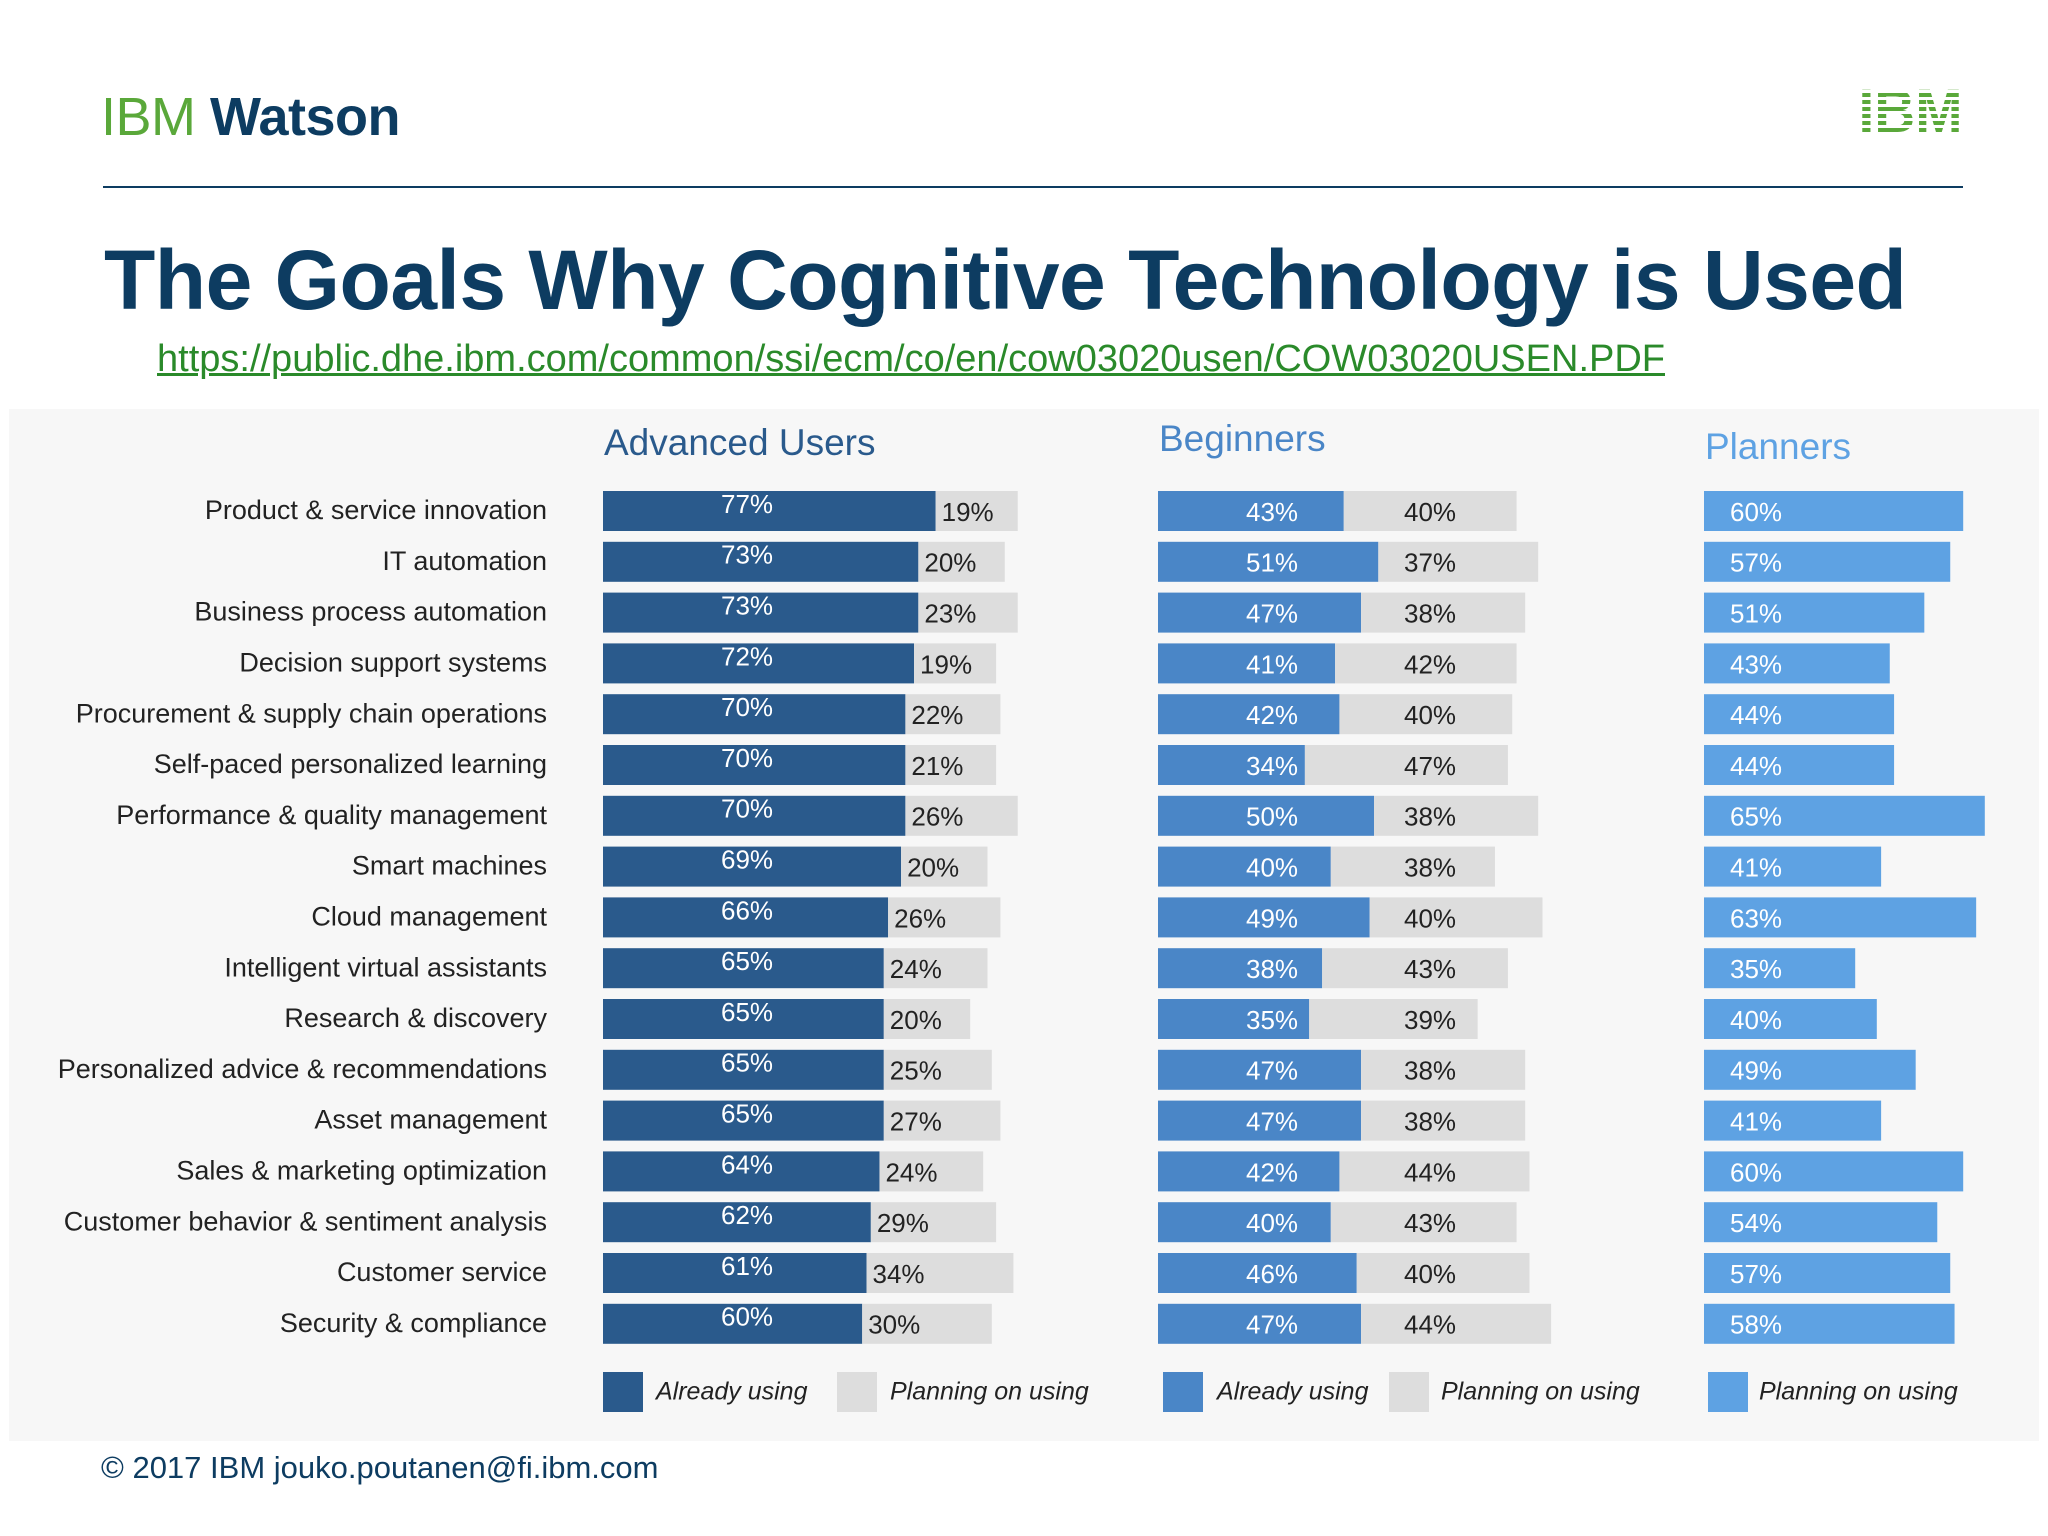  What do you see at coordinates (1033, 187) in the screenshot?
I see `header-divider` at bounding box center [1033, 187].